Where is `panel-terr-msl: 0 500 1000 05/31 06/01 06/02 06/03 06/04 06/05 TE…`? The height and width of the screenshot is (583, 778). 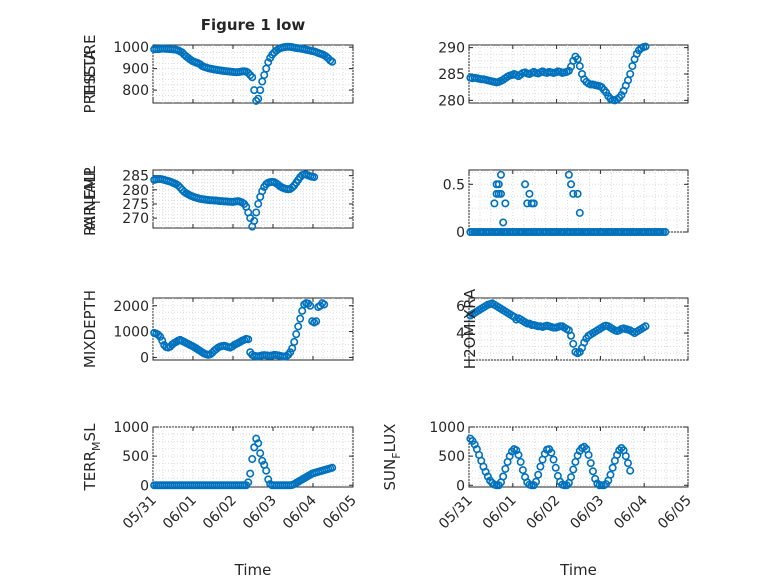
panel-terr-msl: 0 500 1000 05/31 06/01 06/02 06/03 06/04 06/05 TE… is located at coordinates (220, 499).